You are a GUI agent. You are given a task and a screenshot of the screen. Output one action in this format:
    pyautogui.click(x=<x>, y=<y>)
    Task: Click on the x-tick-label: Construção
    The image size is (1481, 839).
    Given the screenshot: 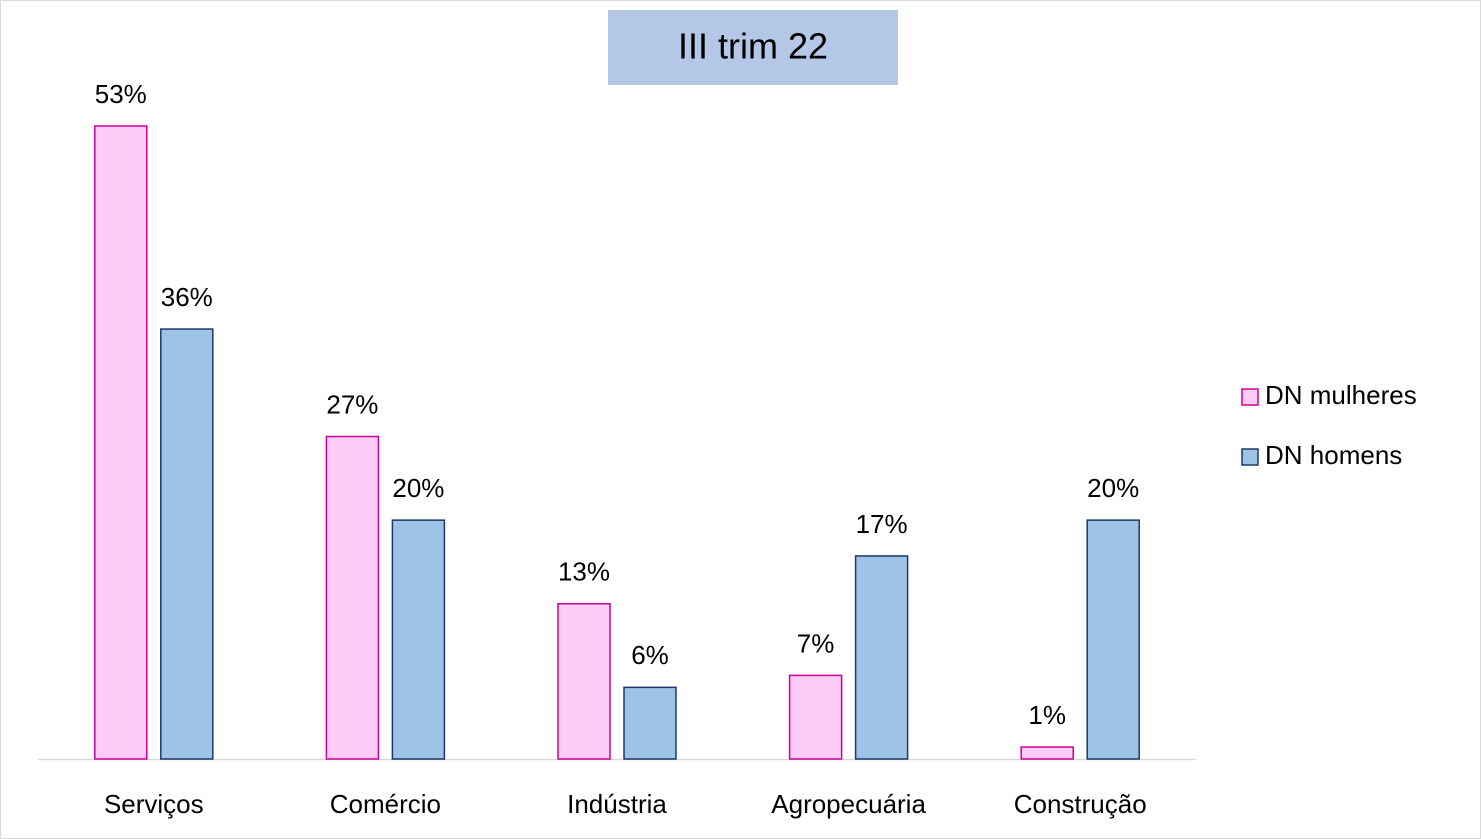 What is the action you would take?
    pyautogui.click(x=1080, y=804)
    